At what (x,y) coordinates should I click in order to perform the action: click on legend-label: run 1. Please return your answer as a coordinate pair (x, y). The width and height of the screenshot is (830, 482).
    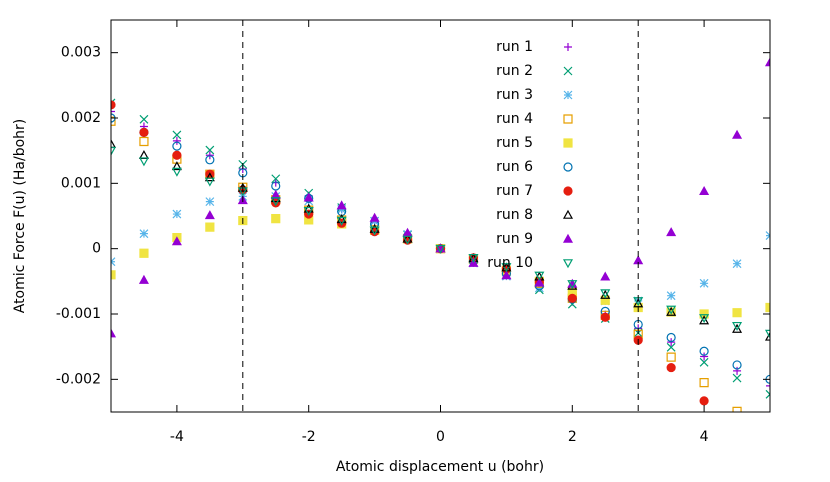
    Looking at the image, I should click on (514, 47).